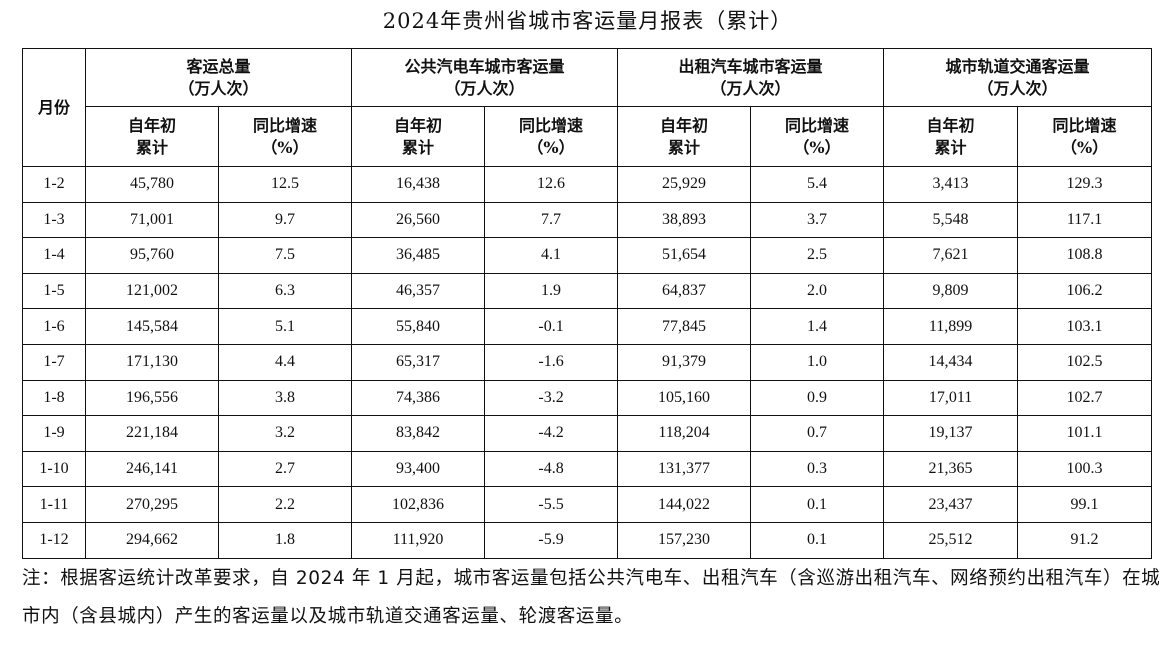  What do you see at coordinates (1017, 66) in the screenshot?
I see `group-header-label: 城市轨道交通客运量` at bounding box center [1017, 66].